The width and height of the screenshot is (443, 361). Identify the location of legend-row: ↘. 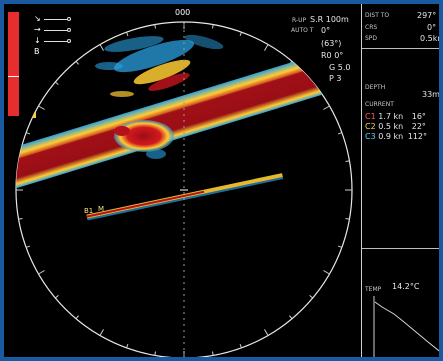
(54, 19).